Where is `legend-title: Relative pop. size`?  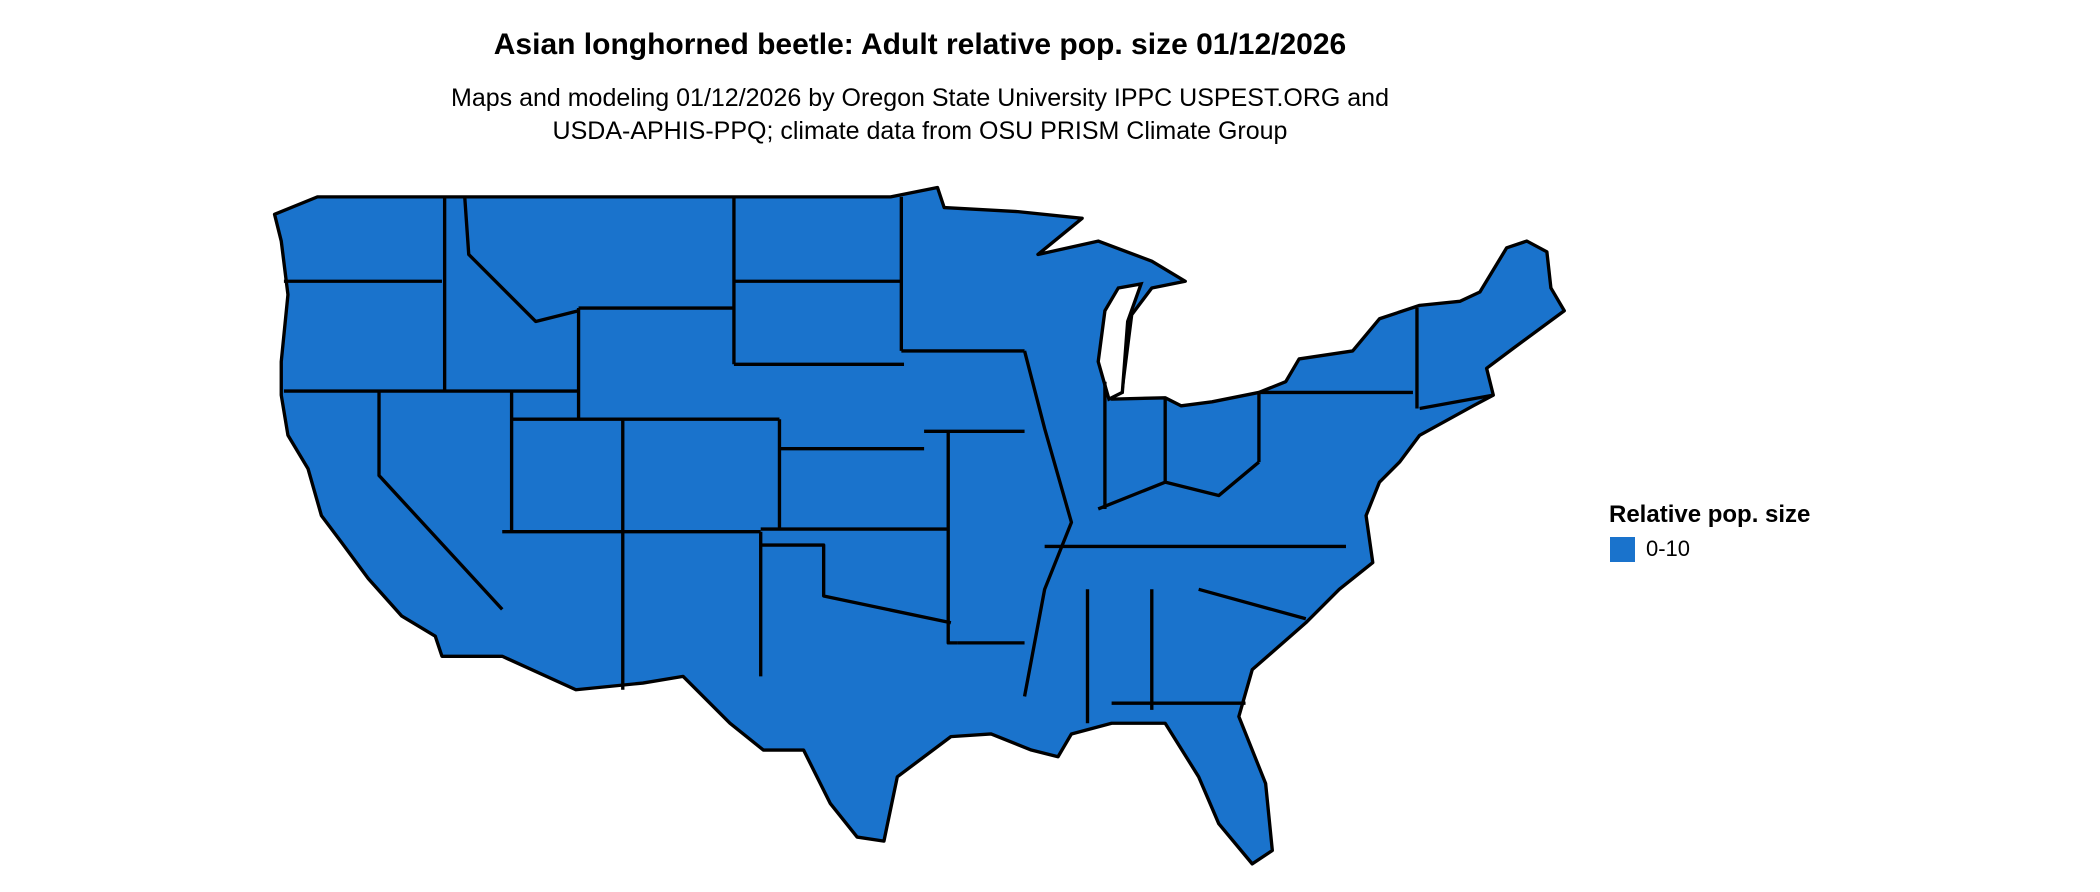
legend-title: Relative pop. size is located at coordinates (1710, 514).